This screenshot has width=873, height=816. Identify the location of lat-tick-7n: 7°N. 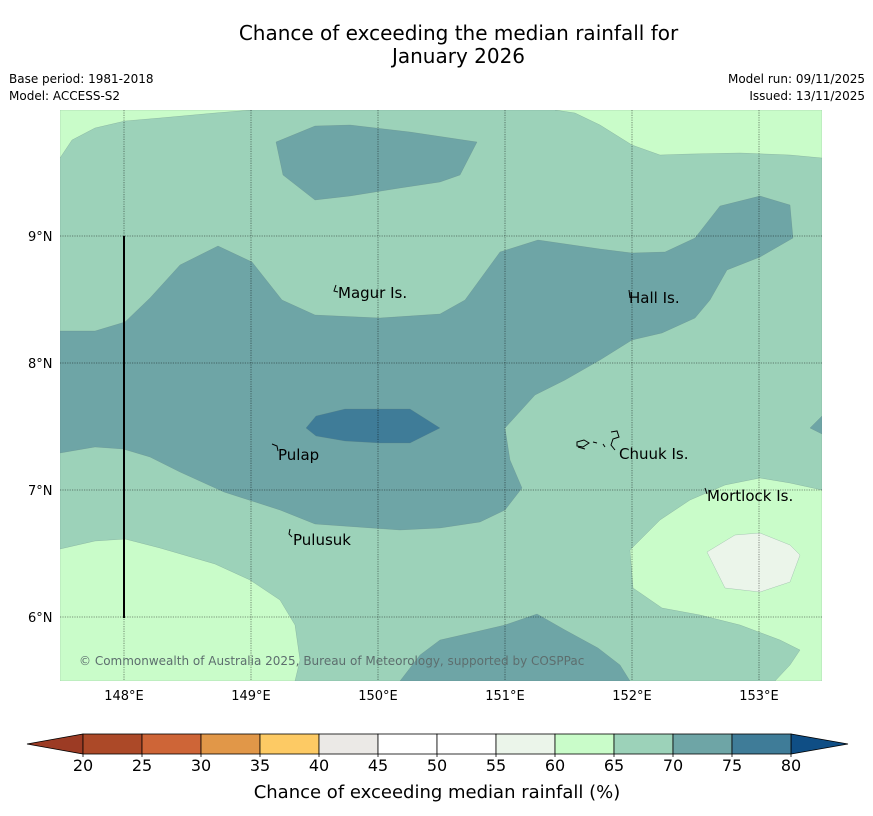
(40, 491).